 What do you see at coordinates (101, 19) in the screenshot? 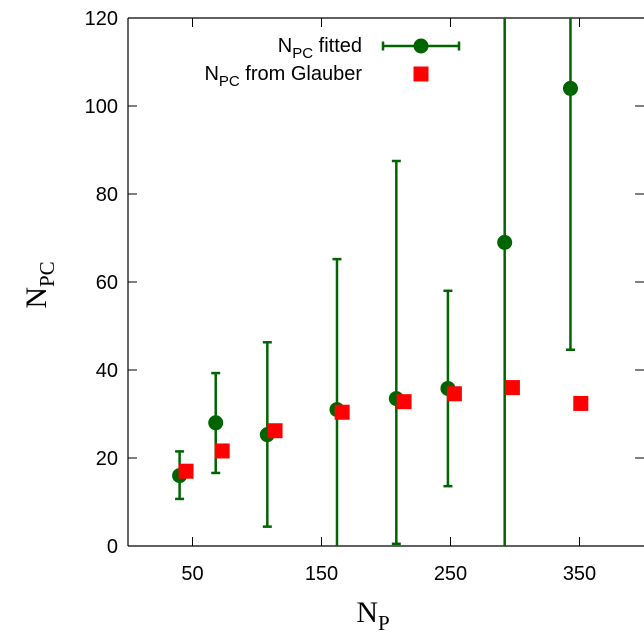
I see `y-tick-label: 120` at bounding box center [101, 19].